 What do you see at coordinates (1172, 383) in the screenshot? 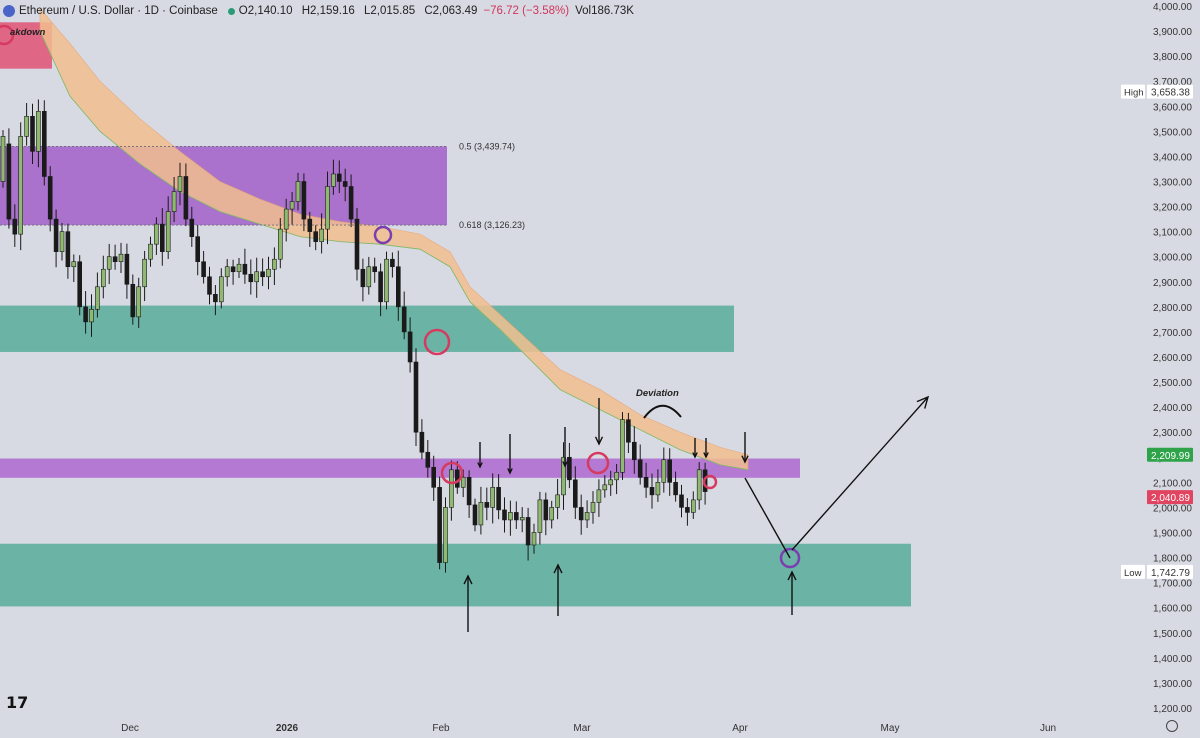
I see `y-tick-label: 2,500.00` at bounding box center [1172, 383].